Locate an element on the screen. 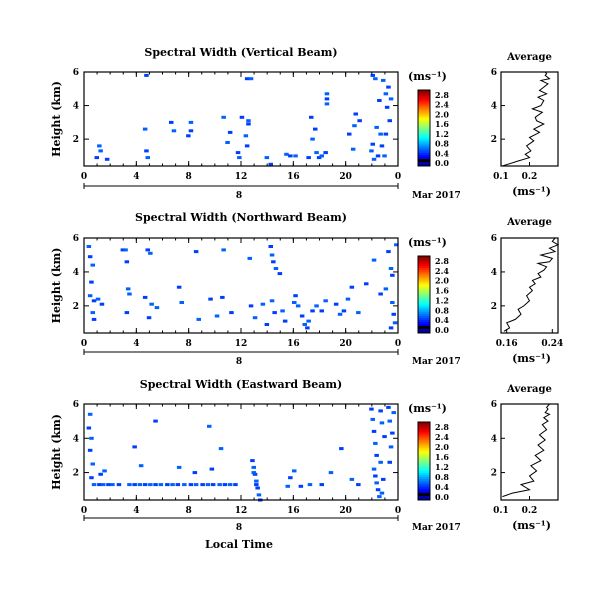 Image resolution: width=616 pixels, height=598 pixels. colorbar-tick-label: 1.6 is located at coordinates (442, 457).